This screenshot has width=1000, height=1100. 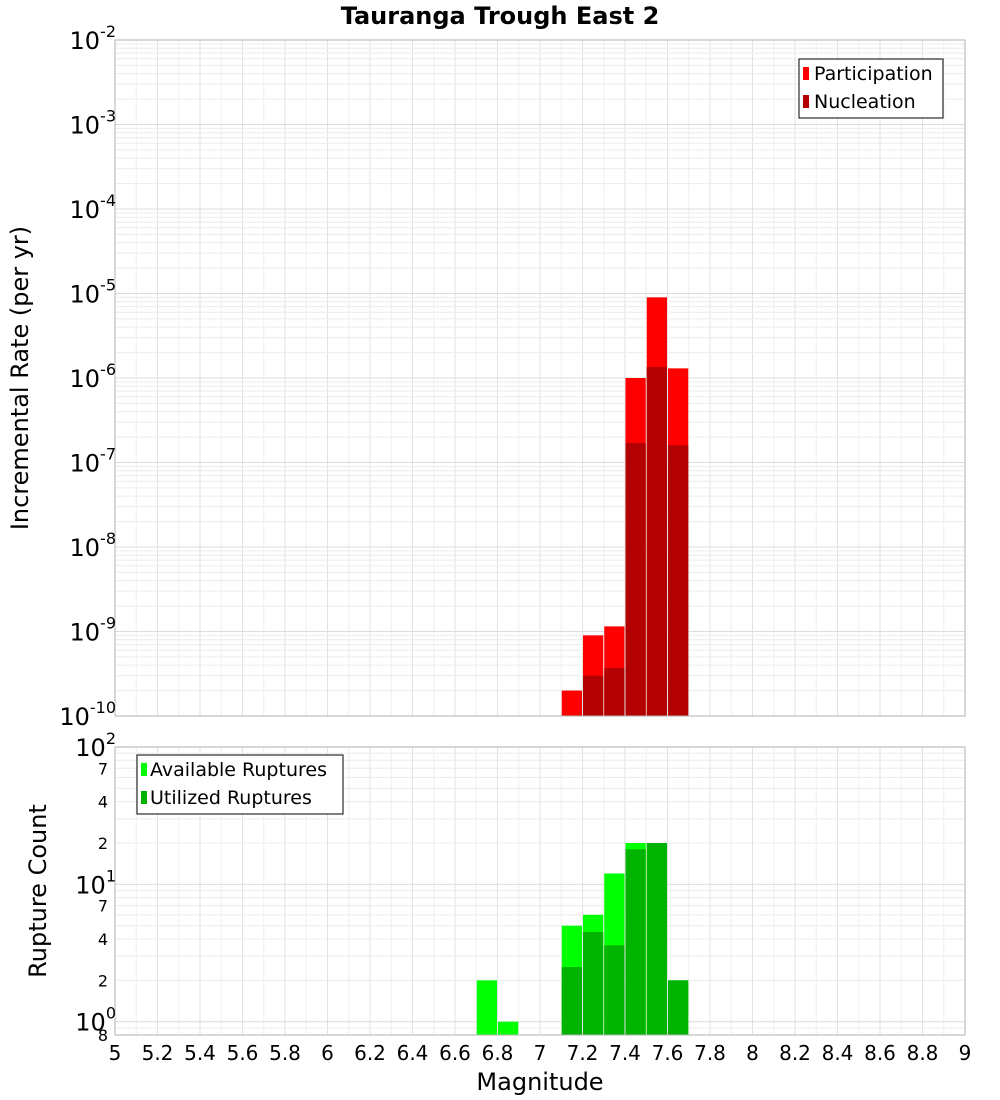 What do you see at coordinates (87, 714) in the screenshot?
I see `y-tick-label: 10⁻¹⁰` at bounding box center [87, 714].